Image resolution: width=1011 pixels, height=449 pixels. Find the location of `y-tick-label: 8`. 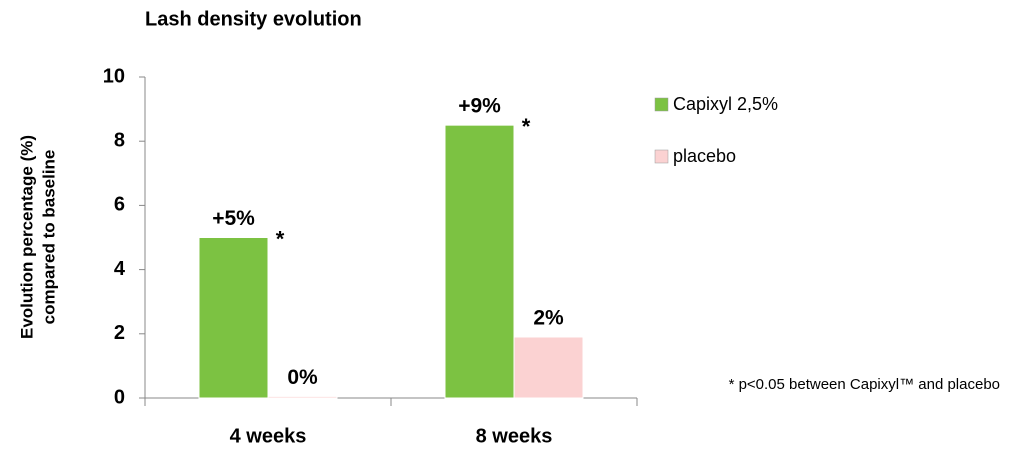

y-tick-label: 8 is located at coordinates (119, 140).